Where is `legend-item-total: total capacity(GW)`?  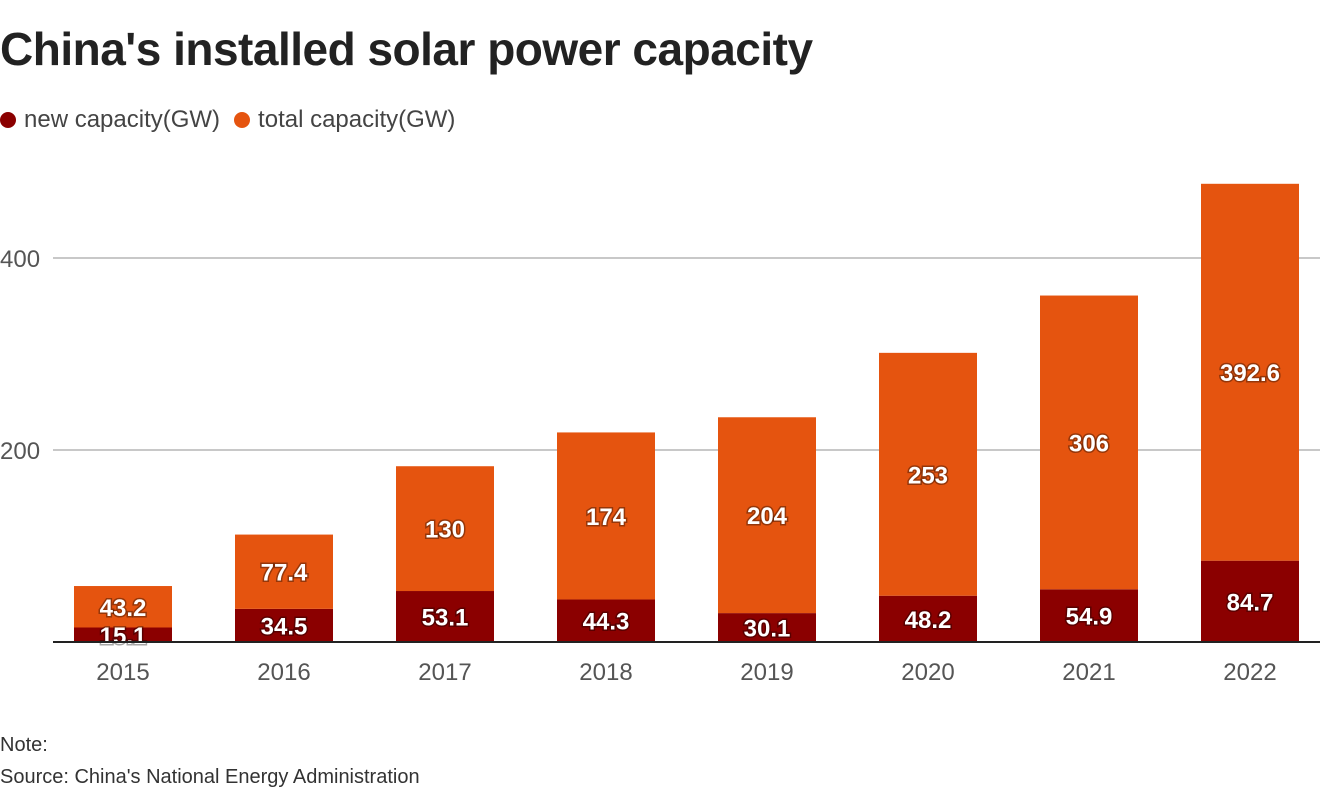
legend-item-total: total capacity(GW) is located at coordinates (344, 120).